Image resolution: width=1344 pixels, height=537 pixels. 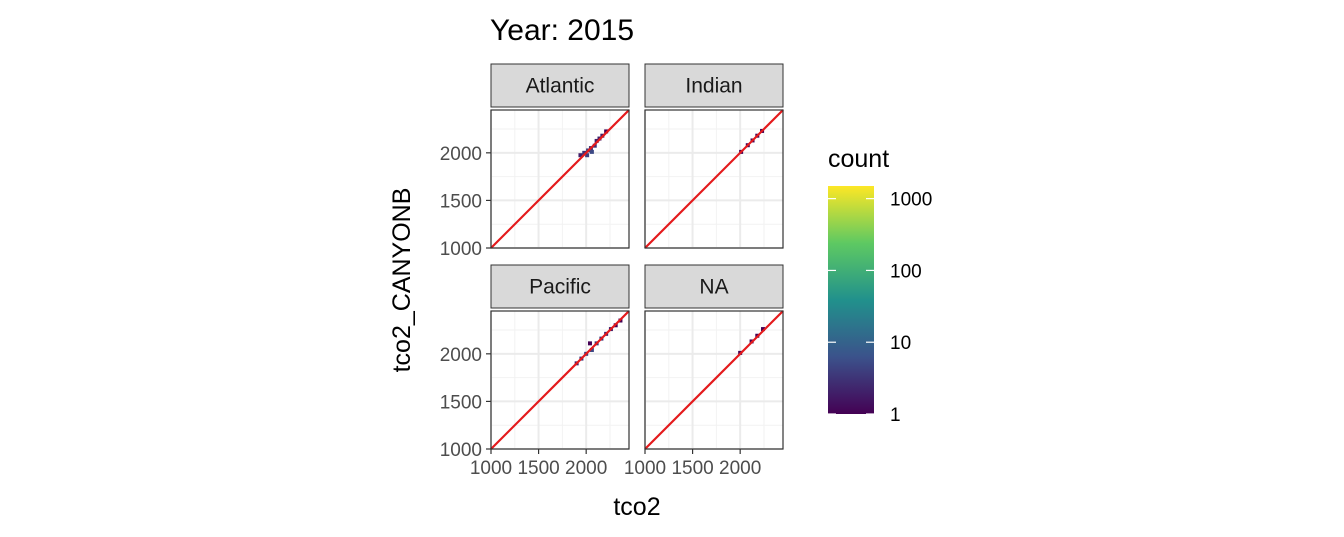 I want to click on x-axis-ticks: 1000 1500 2000 1000 1500 2000, so click(x=615, y=464).